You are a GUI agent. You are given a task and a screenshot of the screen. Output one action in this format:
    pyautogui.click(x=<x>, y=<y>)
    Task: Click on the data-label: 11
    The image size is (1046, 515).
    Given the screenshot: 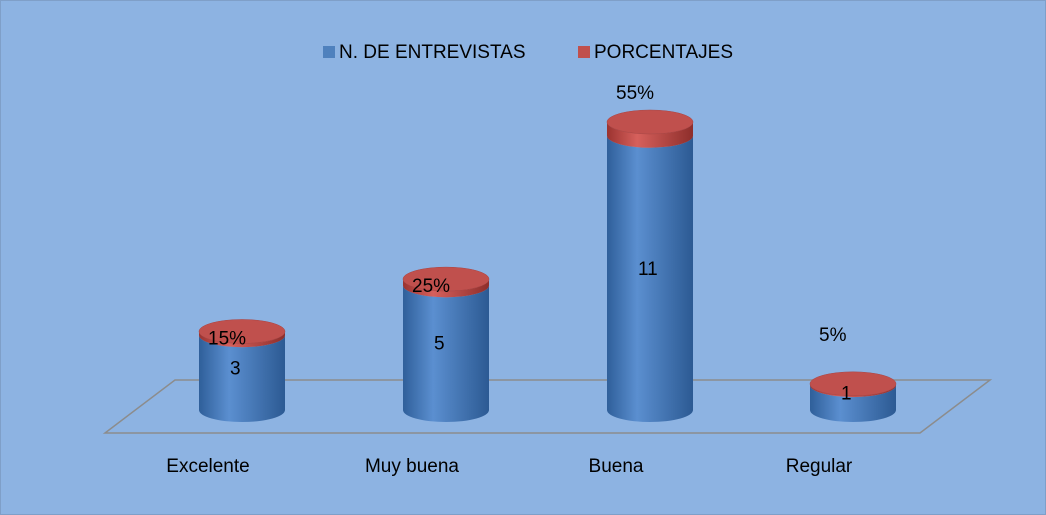 What is the action you would take?
    pyautogui.click(x=648, y=269)
    